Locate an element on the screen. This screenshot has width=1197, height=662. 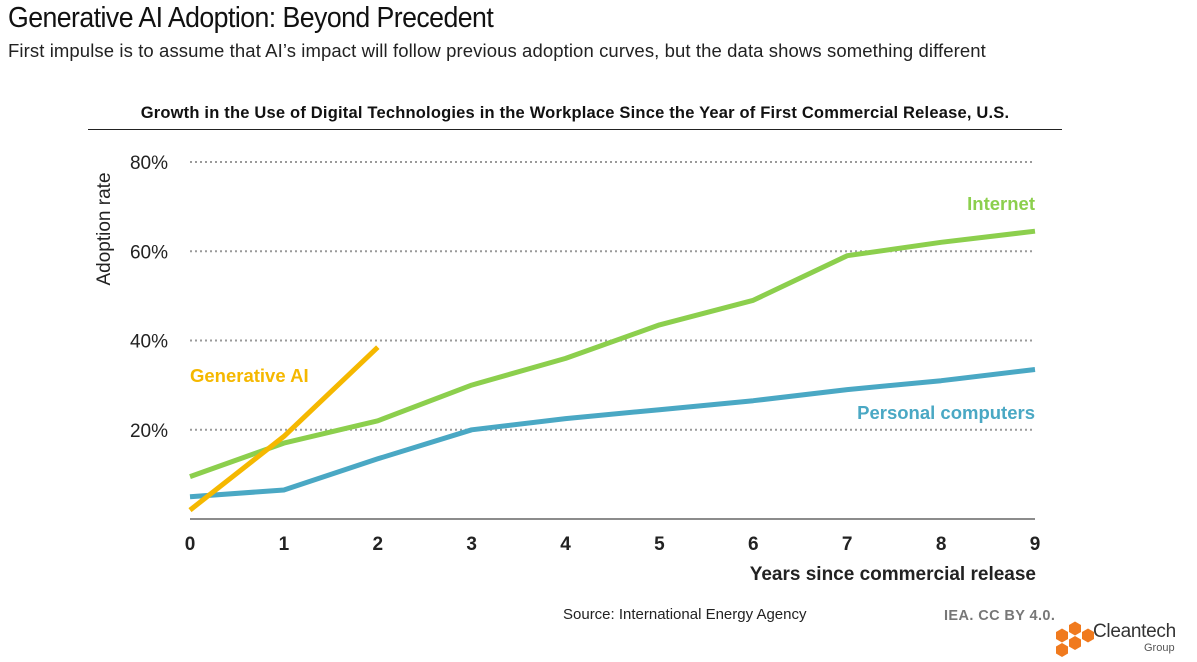
license-note: IEA. CC BY 4.0. is located at coordinates (1000, 616).